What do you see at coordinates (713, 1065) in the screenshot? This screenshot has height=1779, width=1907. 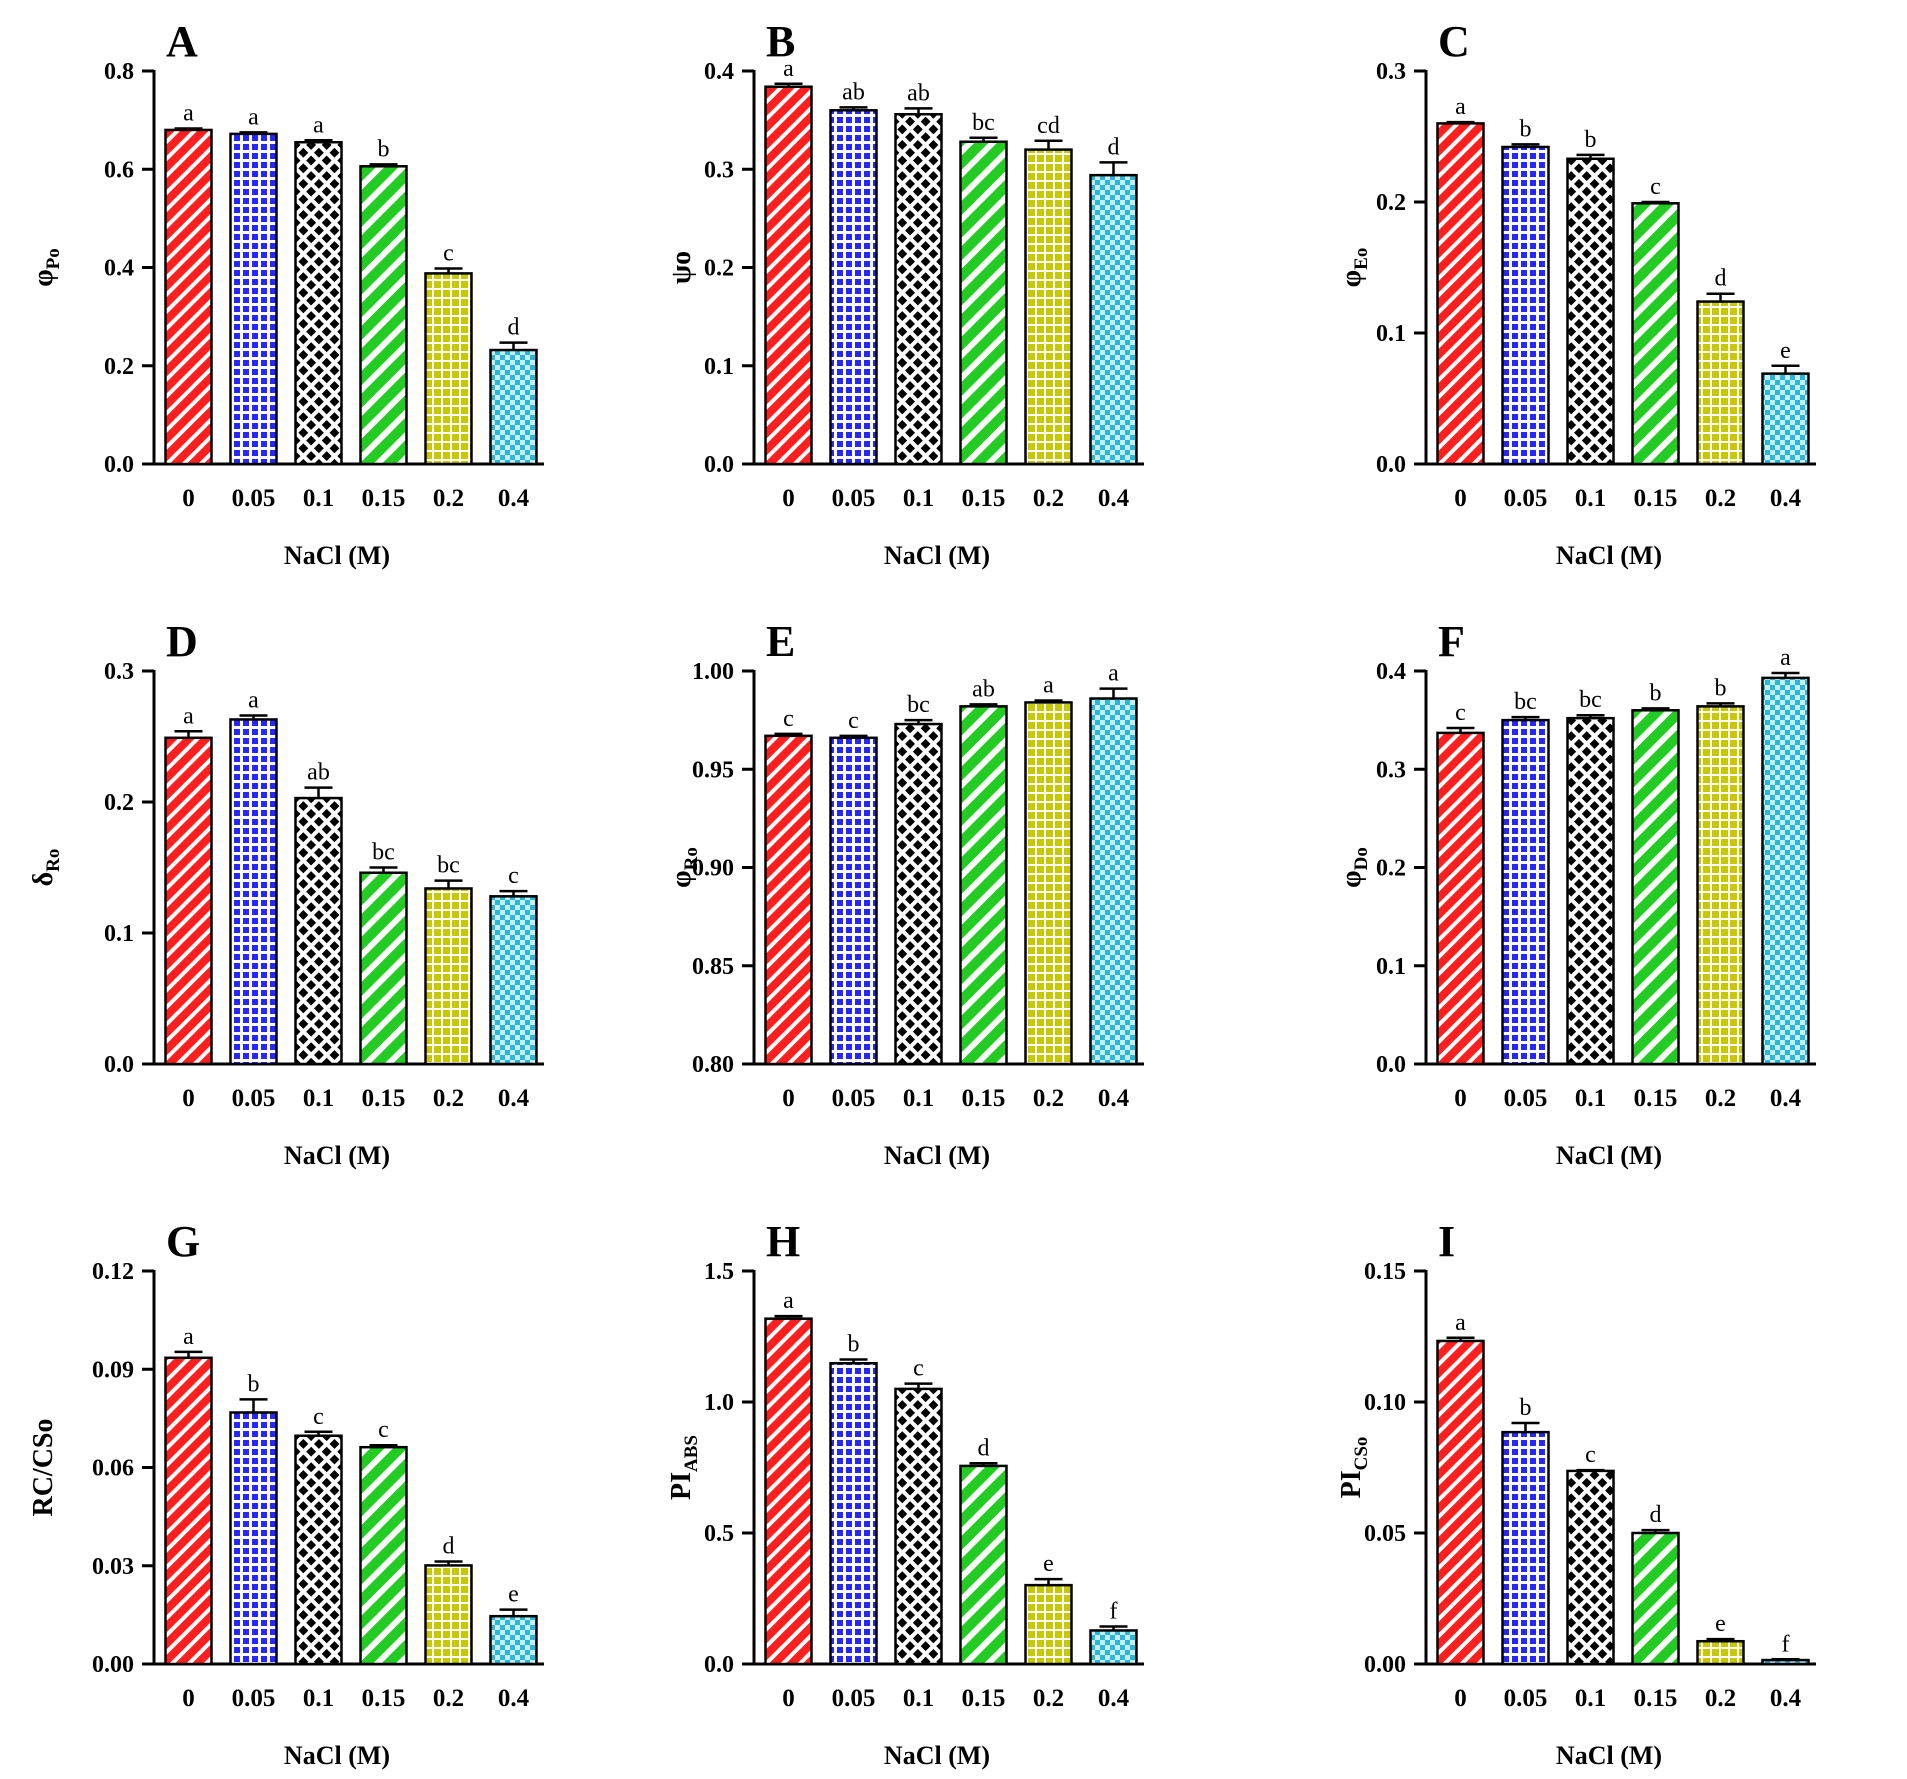 I see `y-tick-label: 0.80` at bounding box center [713, 1065].